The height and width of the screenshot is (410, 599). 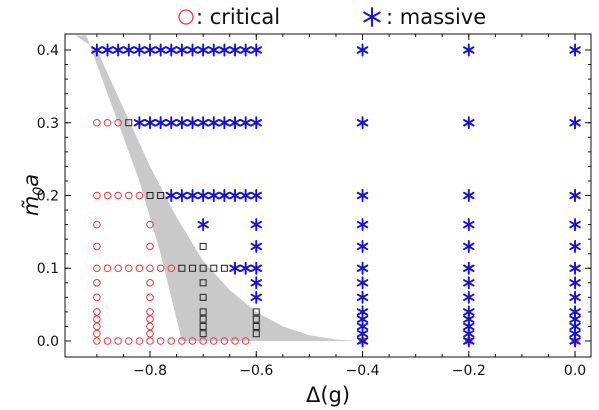 What do you see at coordinates (575, 371) in the screenshot?
I see `x-tick-label: 0.0` at bounding box center [575, 371].